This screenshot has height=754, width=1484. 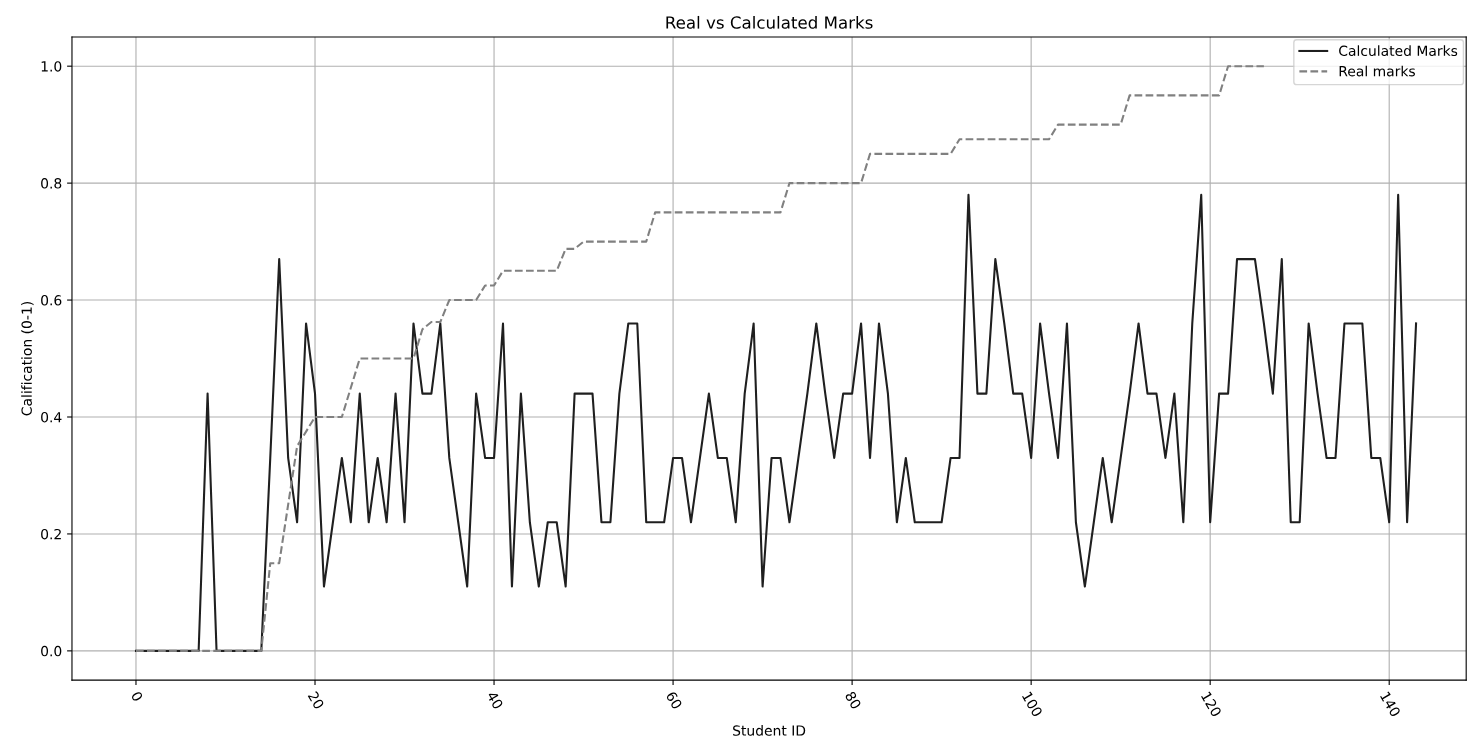 What do you see at coordinates (51, 183) in the screenshot?
I see `y-tick-label: 0.8` at bounding box center [51, 183].